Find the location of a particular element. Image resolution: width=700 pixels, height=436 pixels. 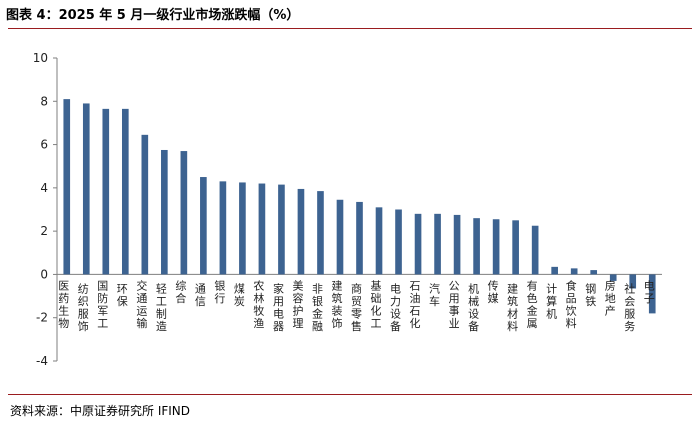

y-tick-label: 0 is located at coordinates (44, 274).